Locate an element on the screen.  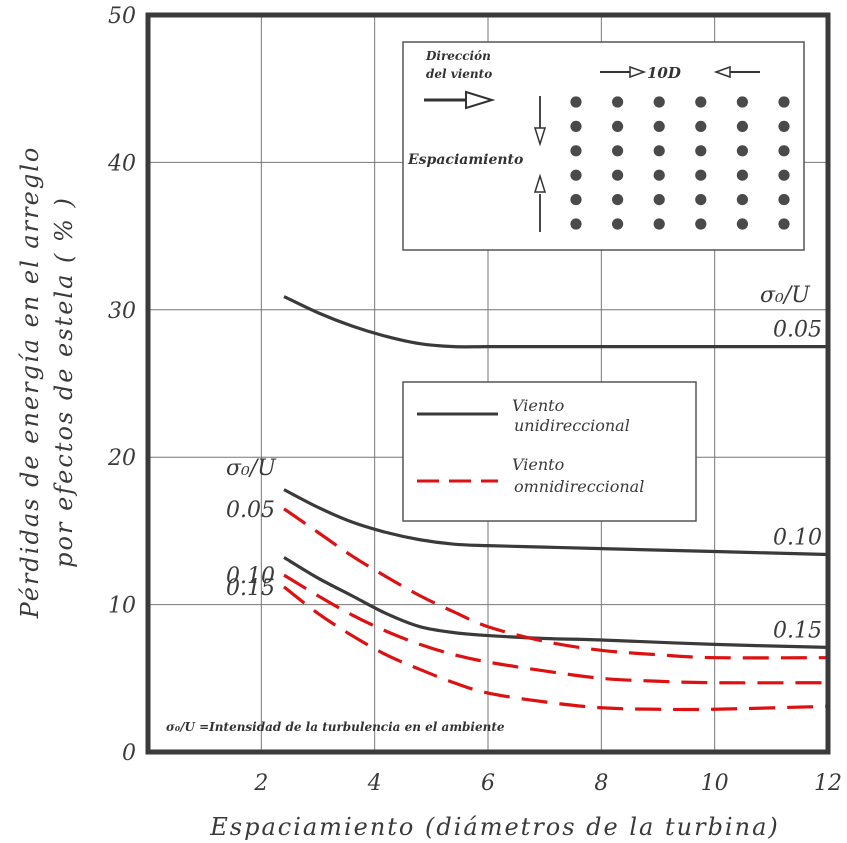
right-header-sigma-u: σ₀/U is located at coordinates (785, 295).